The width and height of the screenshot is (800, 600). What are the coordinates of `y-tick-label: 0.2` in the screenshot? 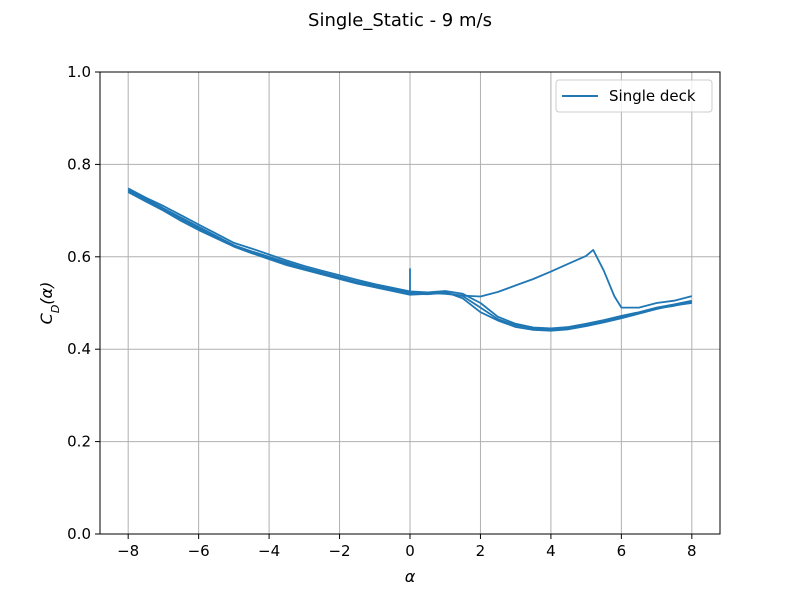 It's located at (79, 442).